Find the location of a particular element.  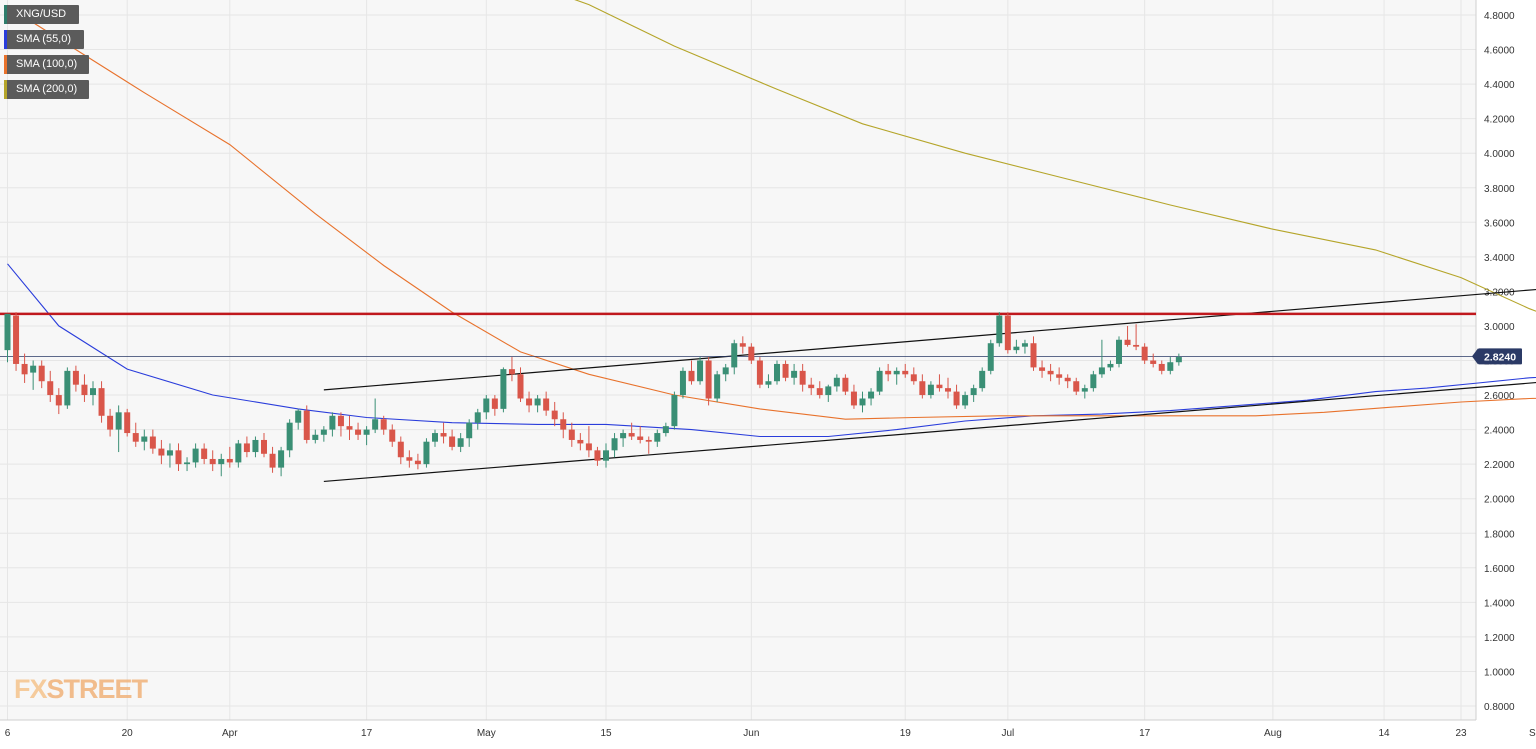

legend-sma-200: SMA (200,0) is located at coordinates (46, 89).